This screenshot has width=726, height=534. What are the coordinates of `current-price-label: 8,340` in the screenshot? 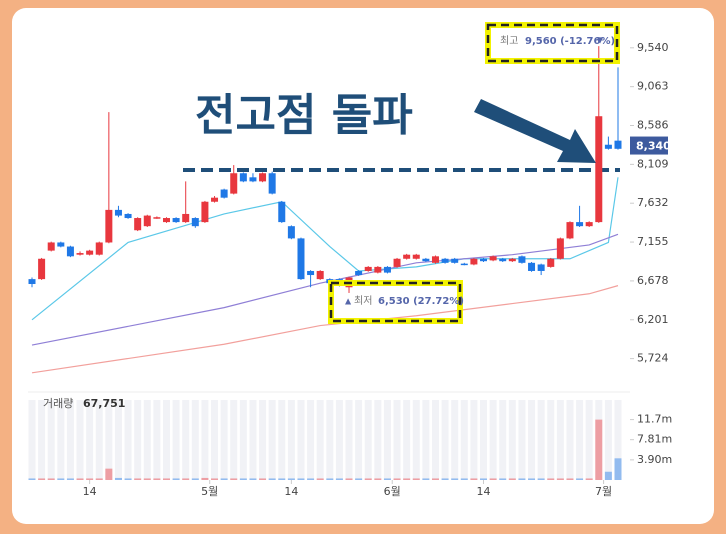 It's located at (653, 146).